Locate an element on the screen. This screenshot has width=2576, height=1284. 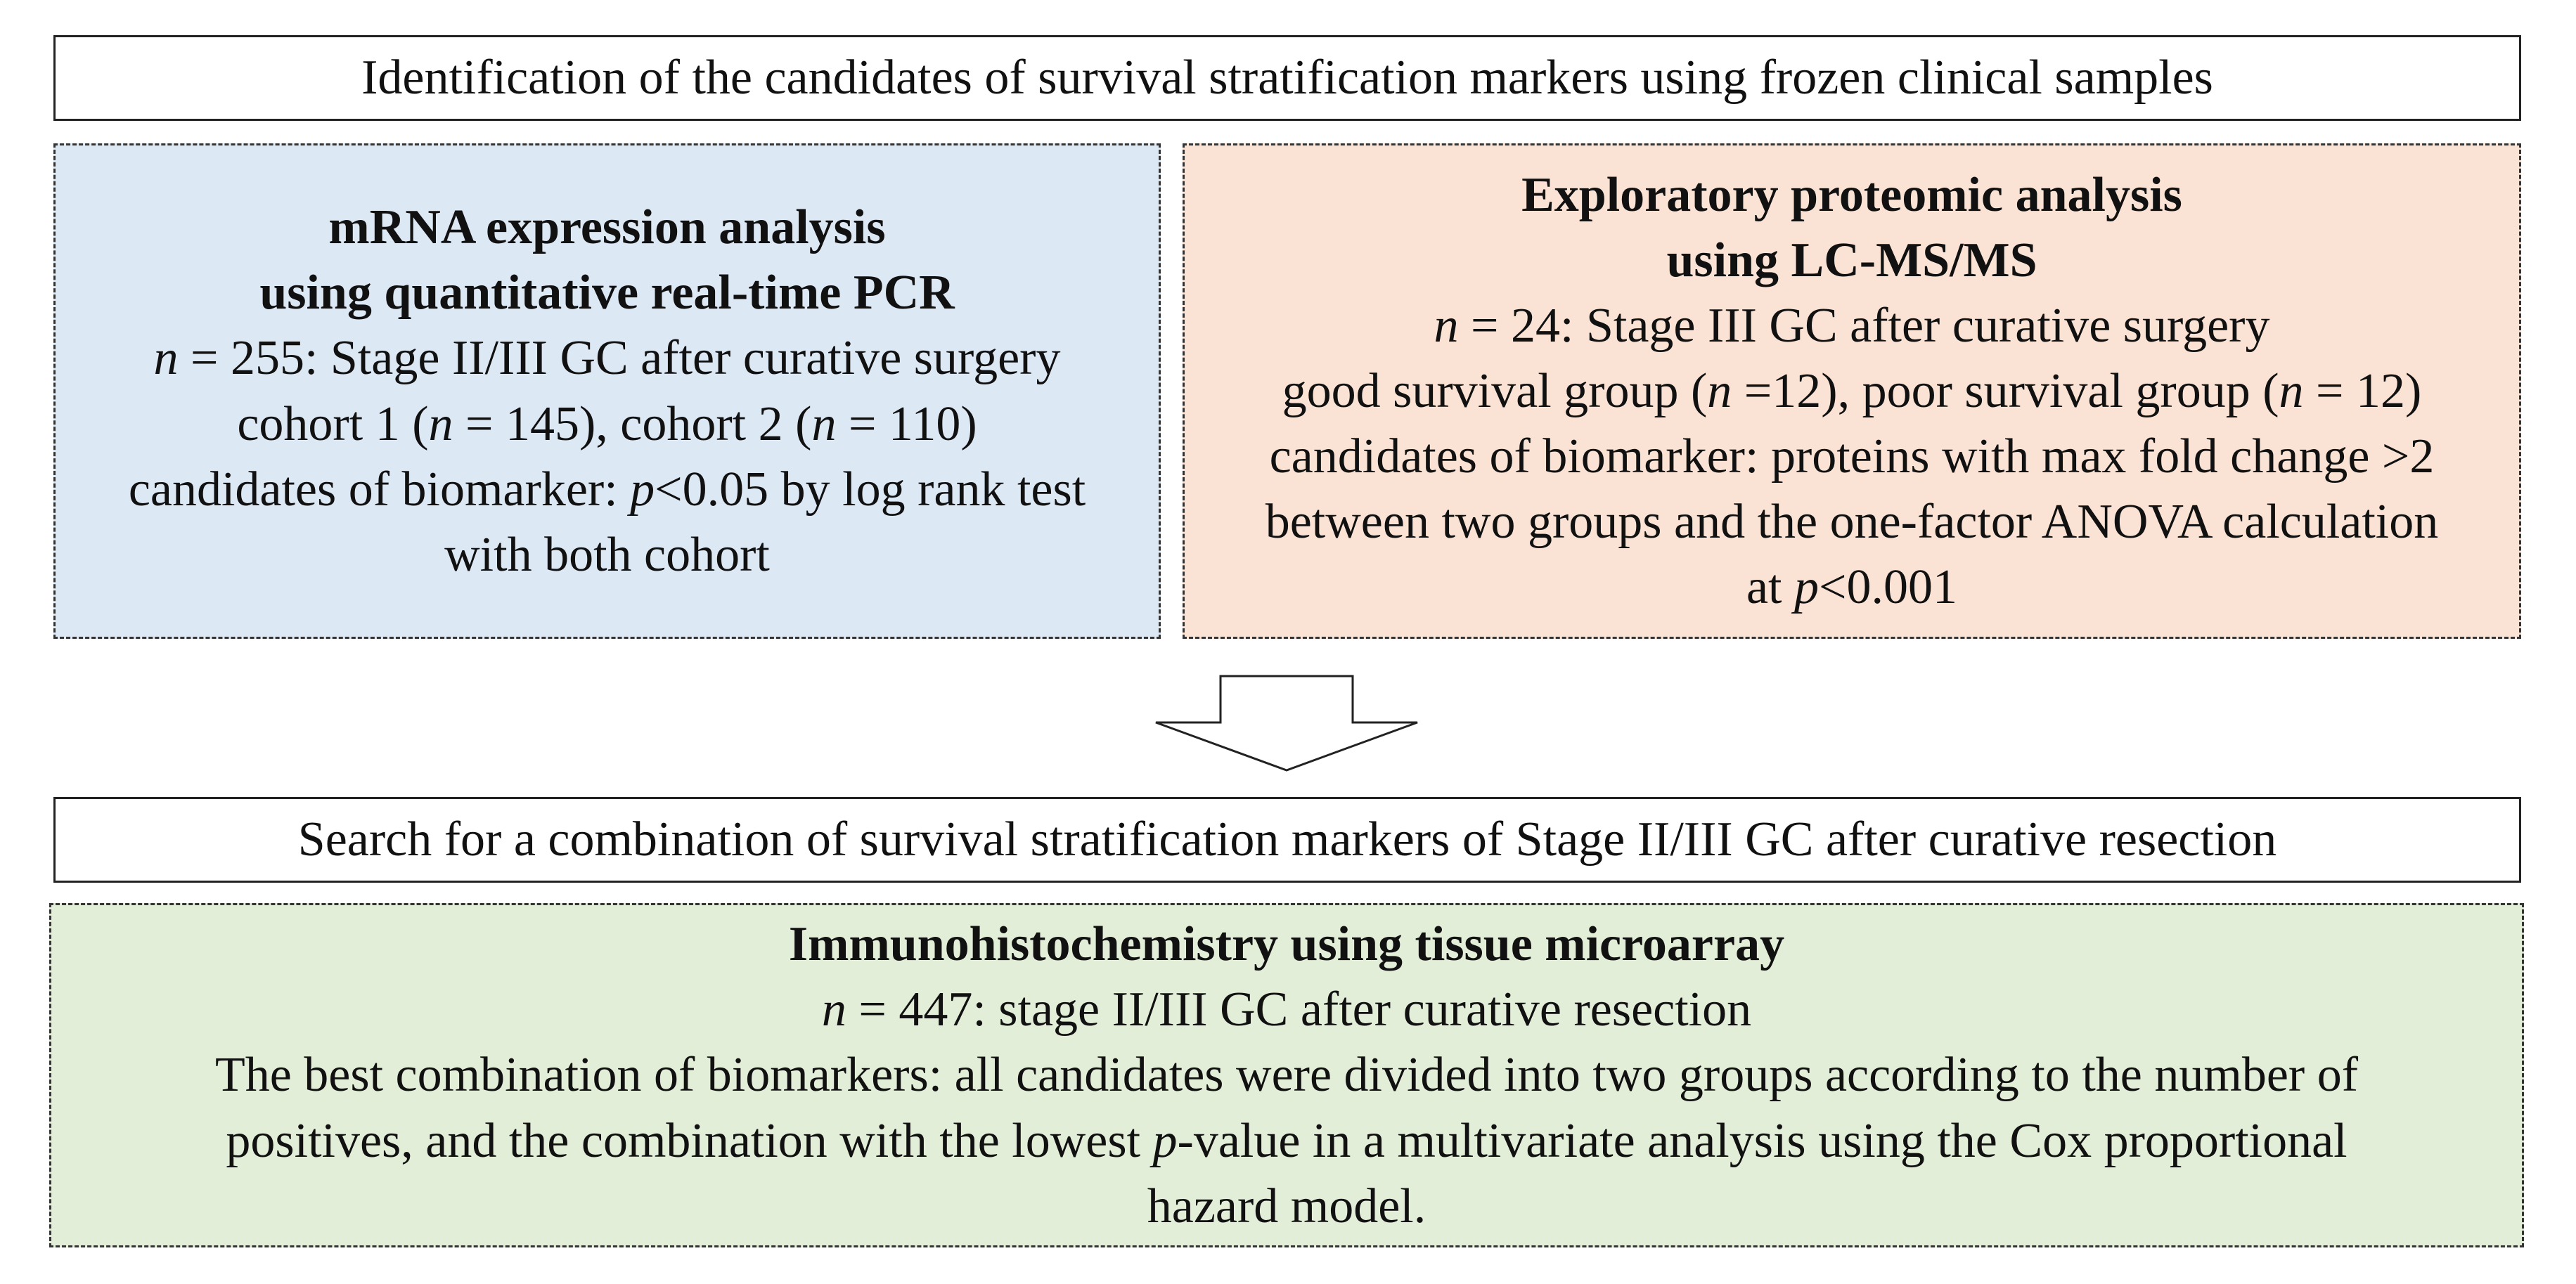
mrna-heading-line-1: mRNA expression analysis is located at coordinates (607, 227).